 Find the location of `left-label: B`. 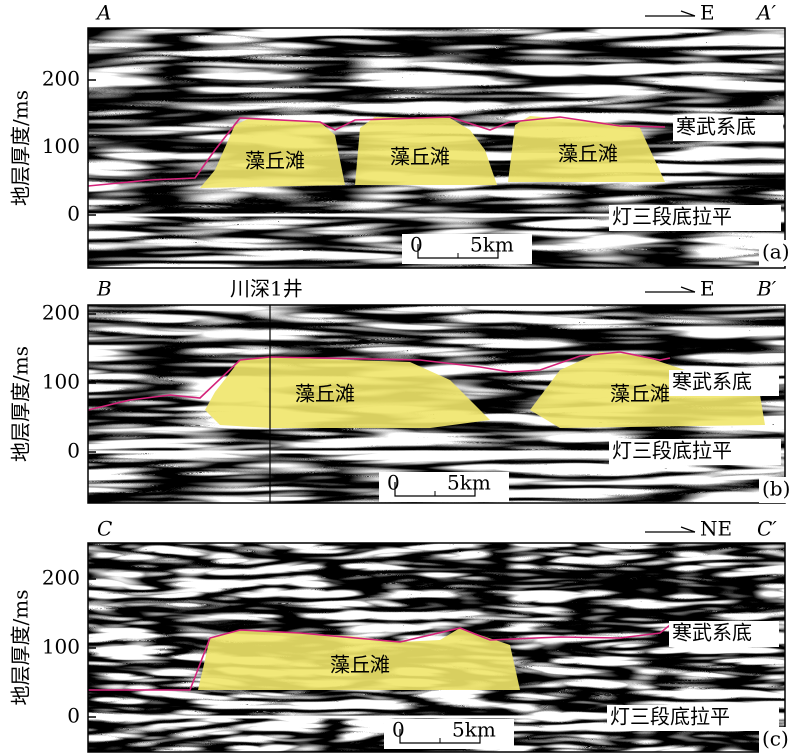

left-label: B is located at coordinates (104, 289).